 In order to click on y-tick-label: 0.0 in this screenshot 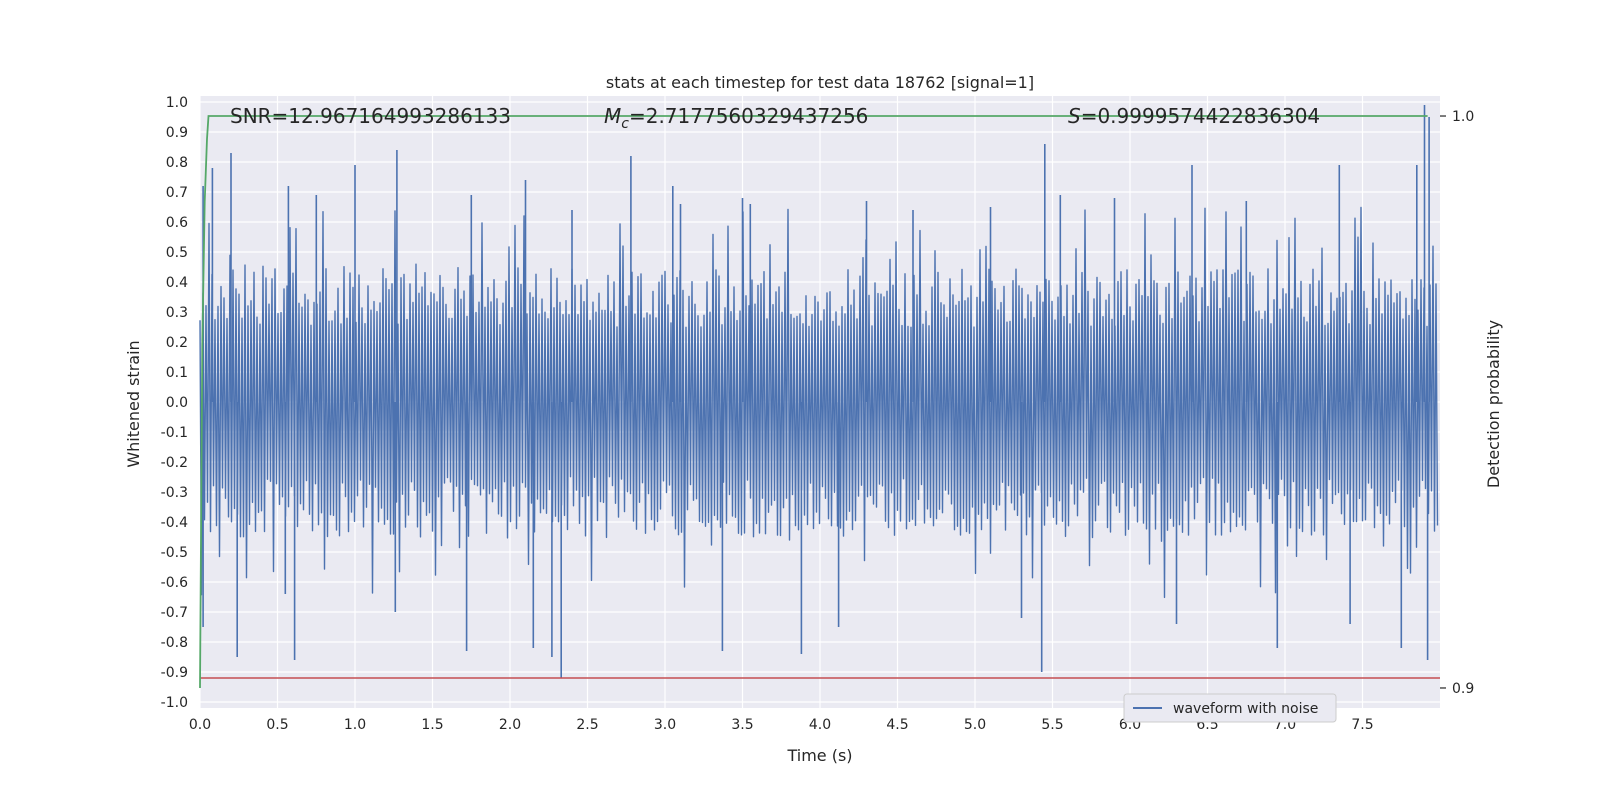, I will do `click(177, 403)`.